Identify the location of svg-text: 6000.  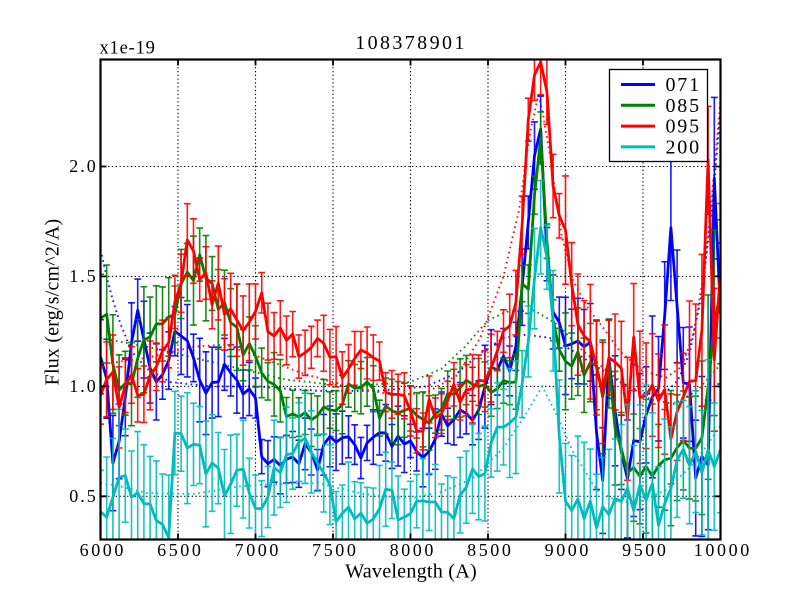
(103, 550).